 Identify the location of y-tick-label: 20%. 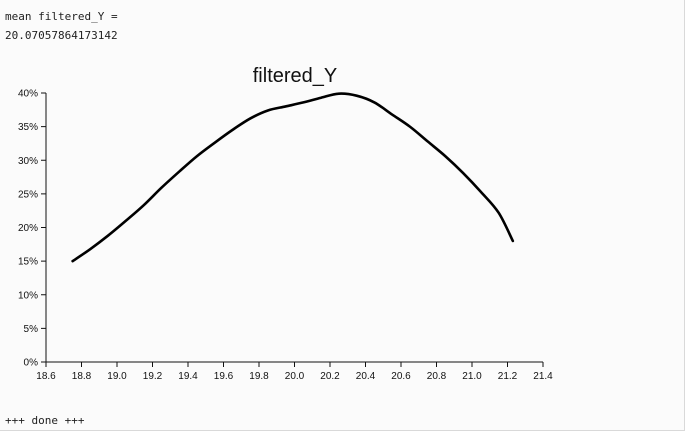
(28, 228).